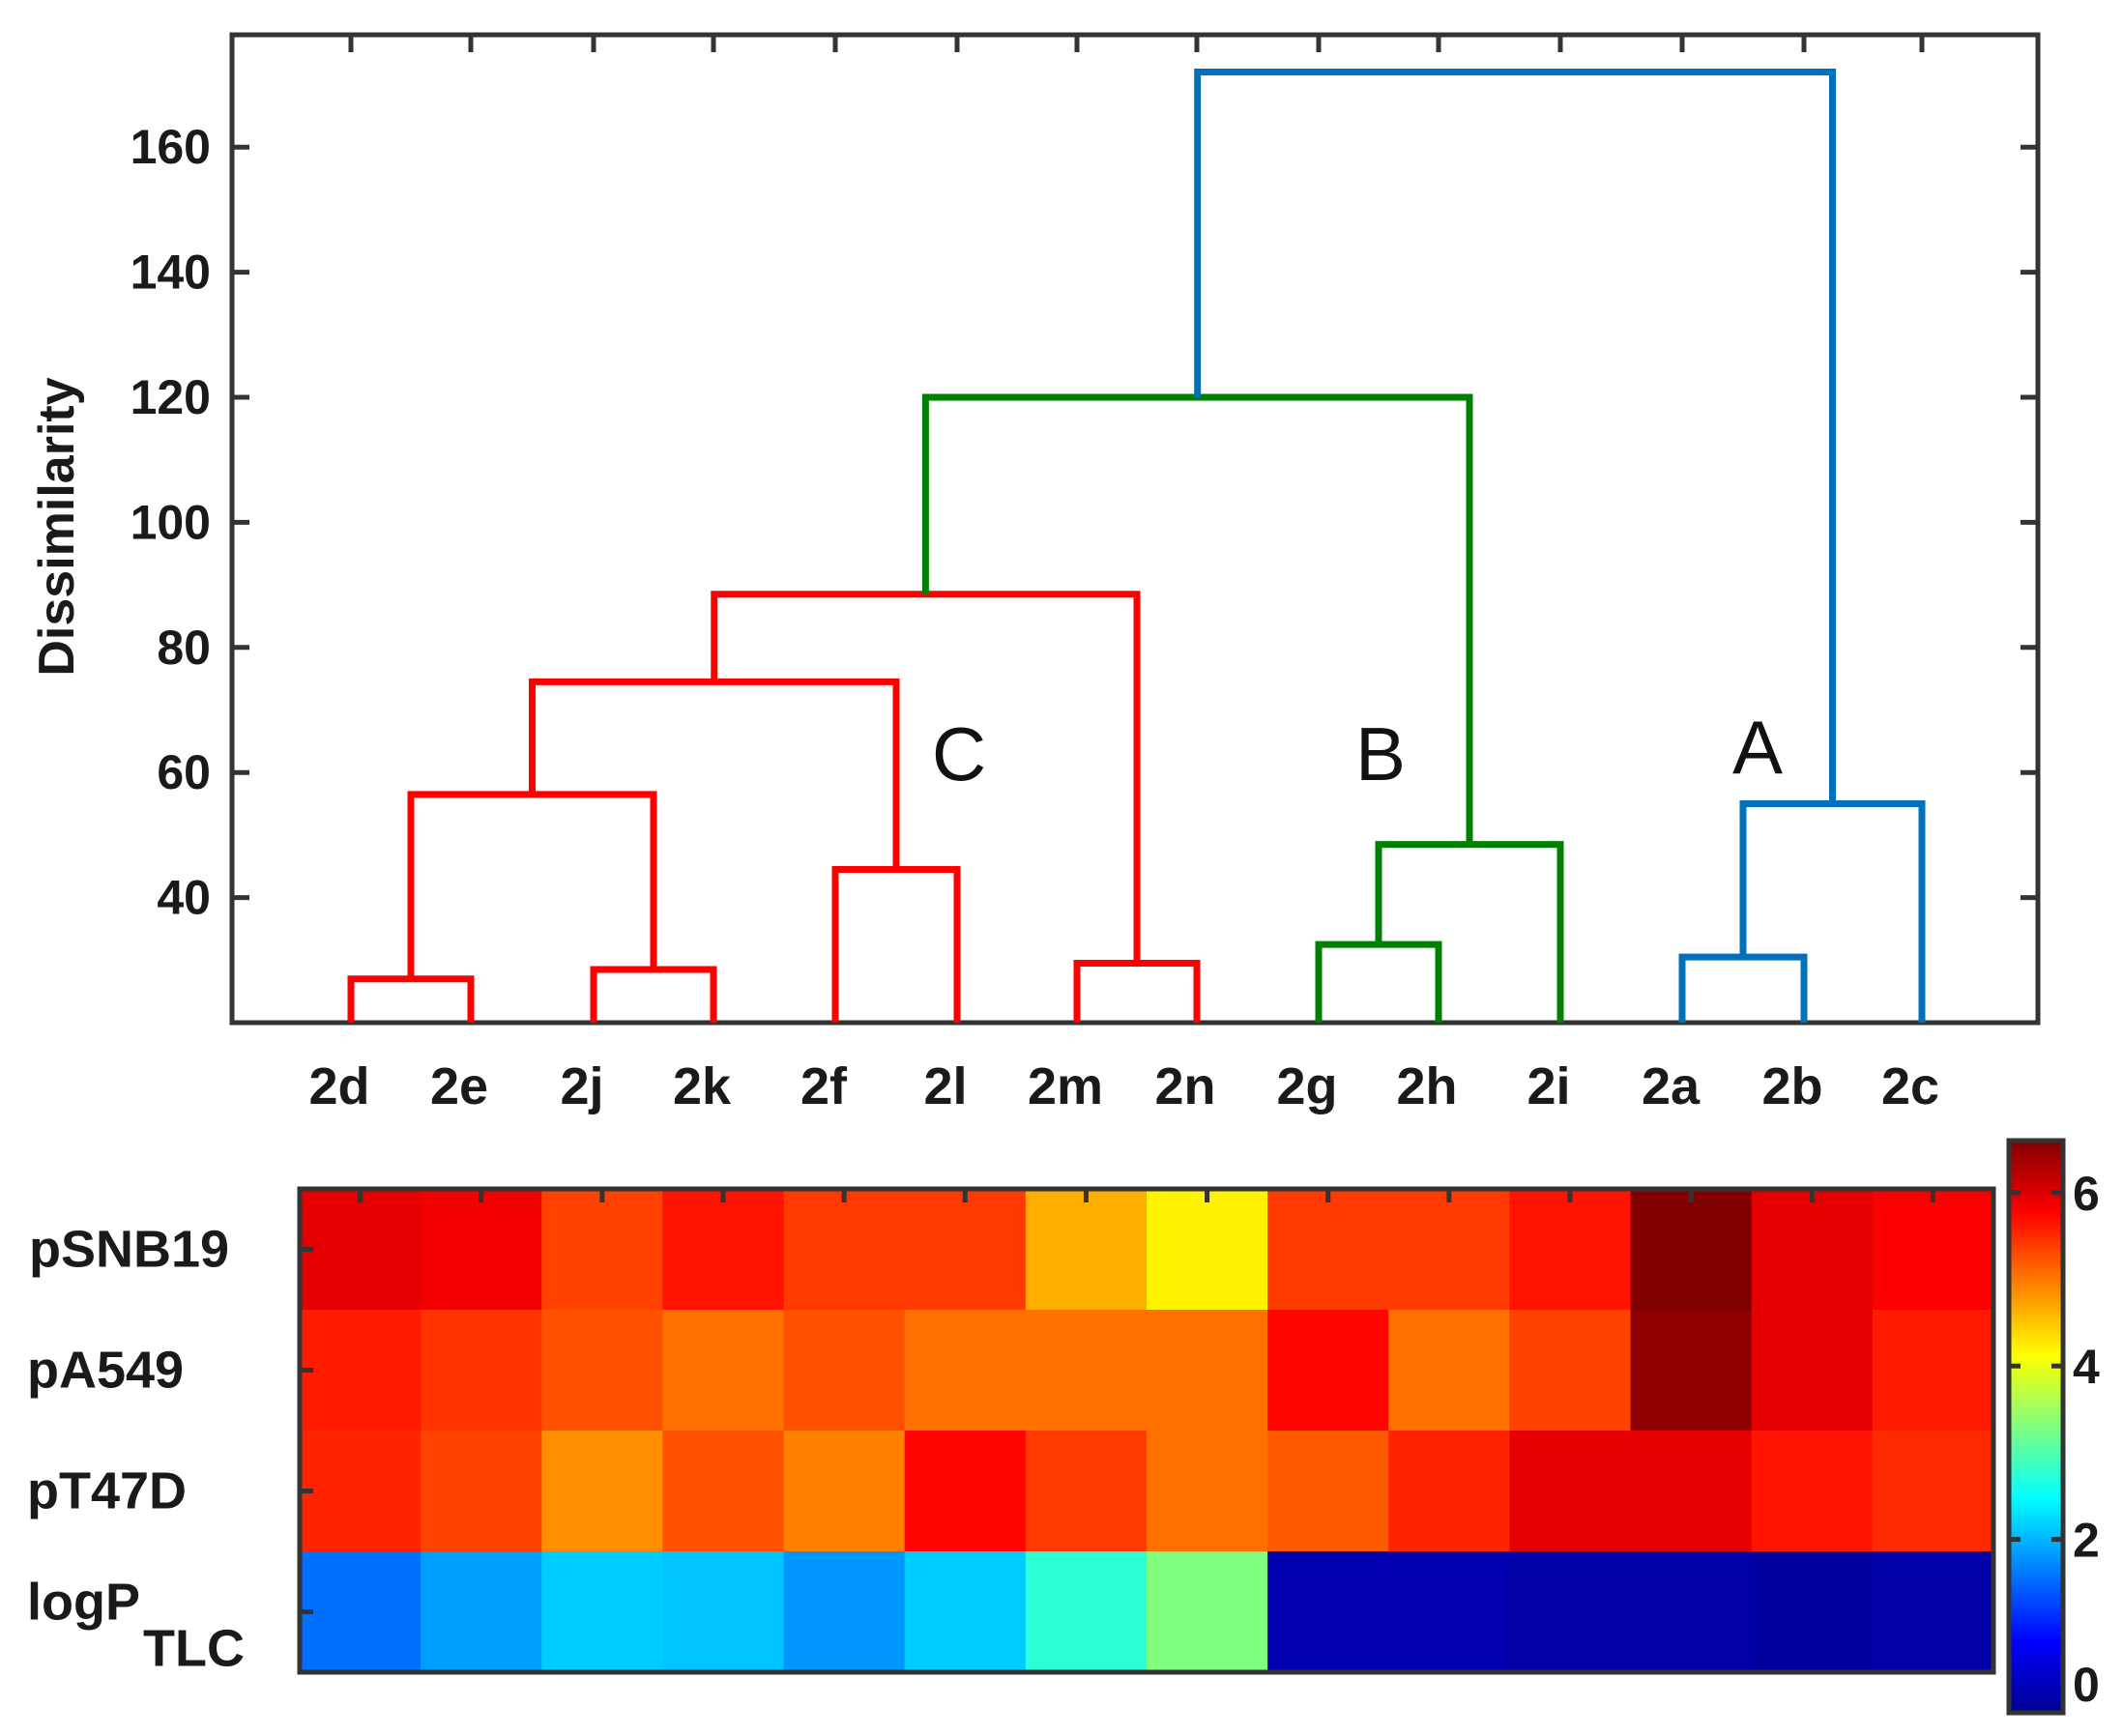 This screenshot has height=1736, width=2123. I want to click on heatmap-cell-pA549-2g, so click(1328, 1371).